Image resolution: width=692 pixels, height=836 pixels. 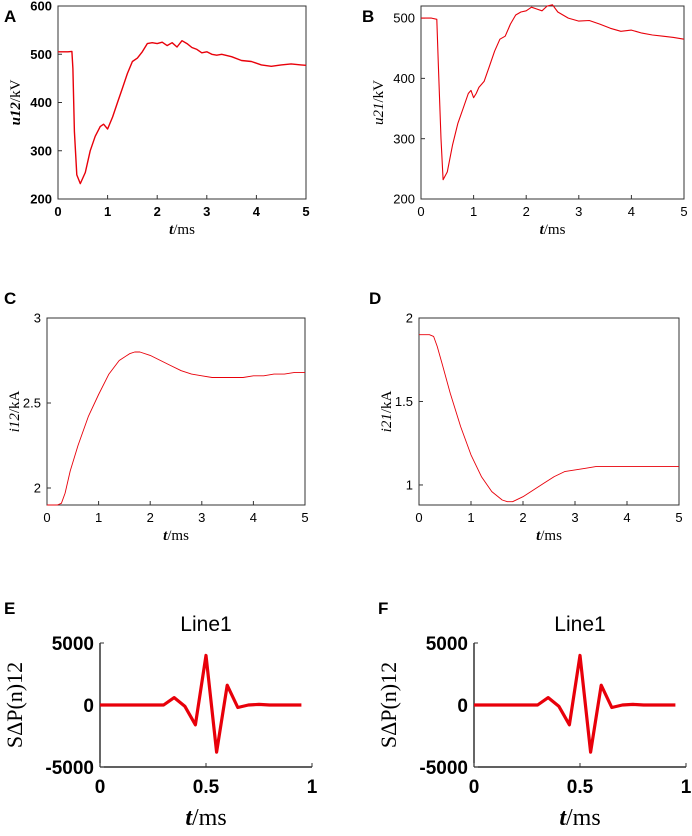 What do you see at coordinates (375, 298) in the screenshot?
I see `panel-letter: D` at bounding box center [375, 298].